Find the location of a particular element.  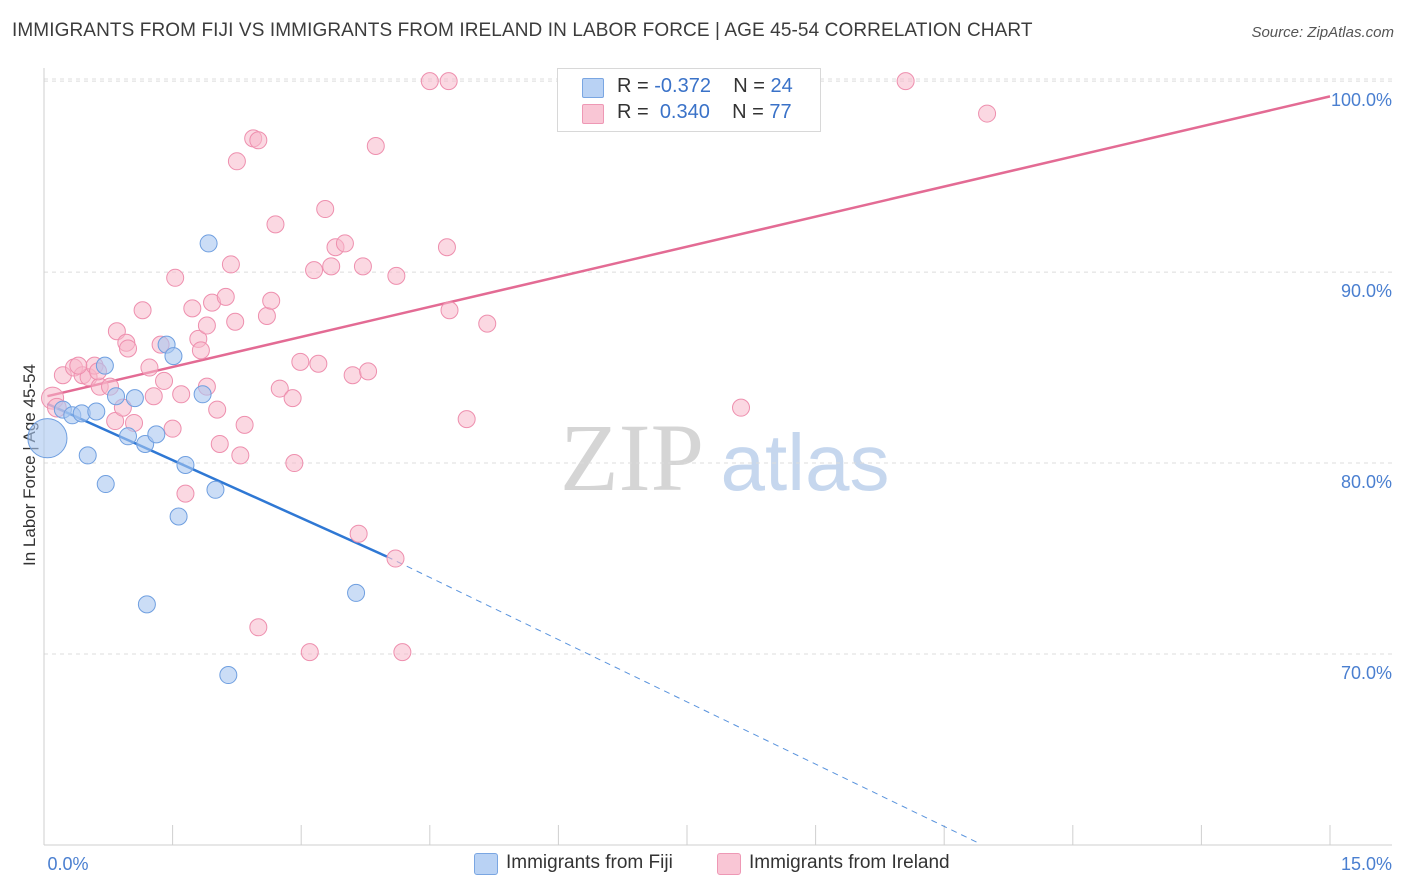

y-tick-label-80: 80.0% is located at coordinates (1366, 482).